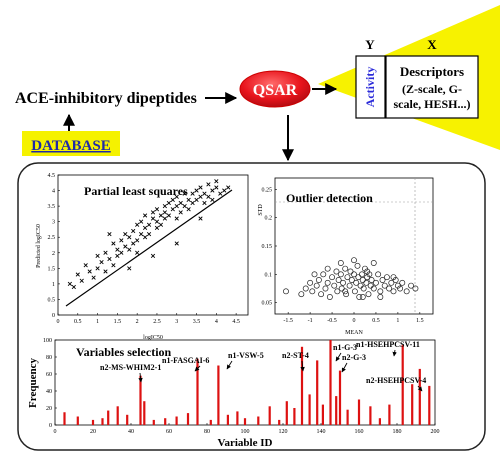 This screenshot has height=458, width=500. I want to click on variables-ytick-label: 60, so click(49, 375).